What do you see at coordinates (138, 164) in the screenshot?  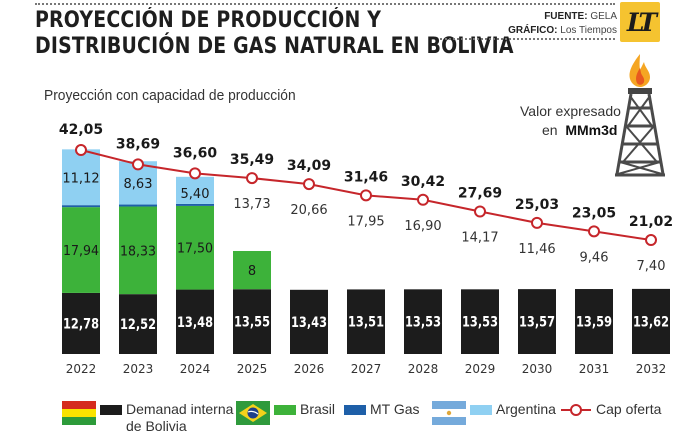 I see `cap-oferta-point-2023` at bounding box center [138, 164].